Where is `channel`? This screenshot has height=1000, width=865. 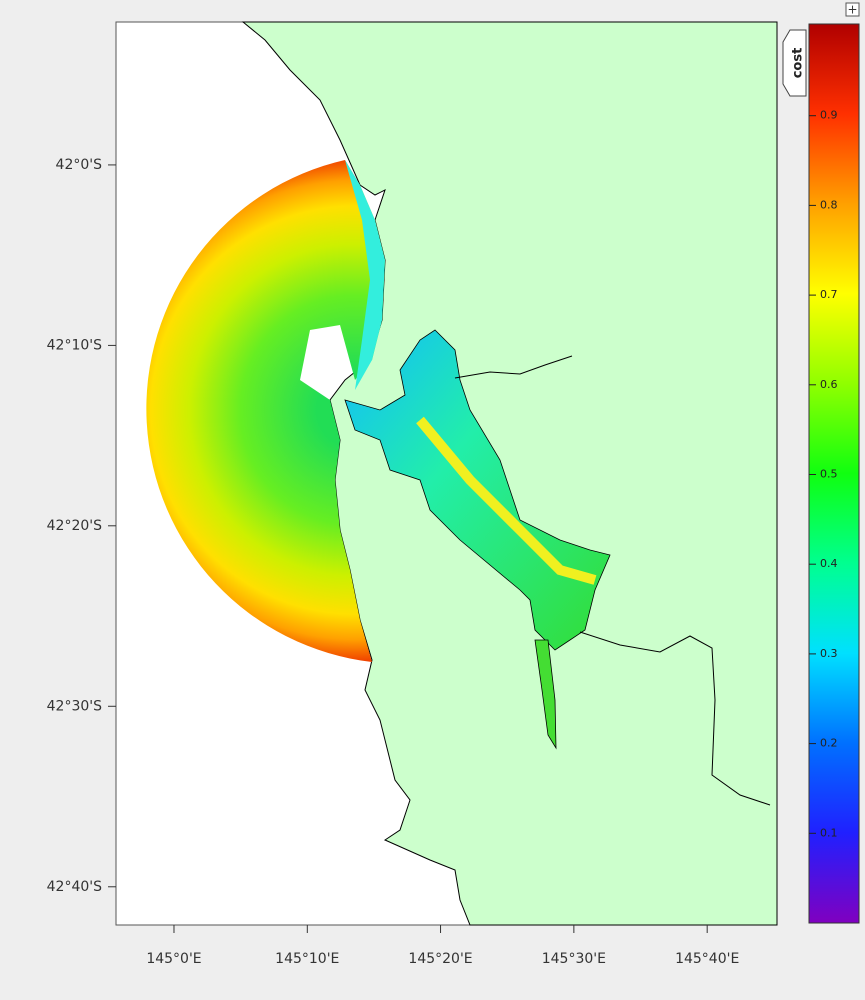
channel is located at coordinates (365, 275).